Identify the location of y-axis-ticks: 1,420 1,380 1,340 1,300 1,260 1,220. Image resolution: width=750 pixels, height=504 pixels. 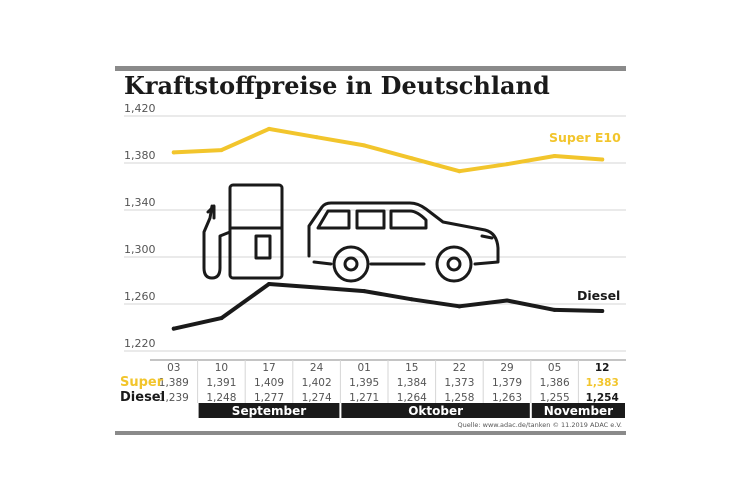
(140, 226).